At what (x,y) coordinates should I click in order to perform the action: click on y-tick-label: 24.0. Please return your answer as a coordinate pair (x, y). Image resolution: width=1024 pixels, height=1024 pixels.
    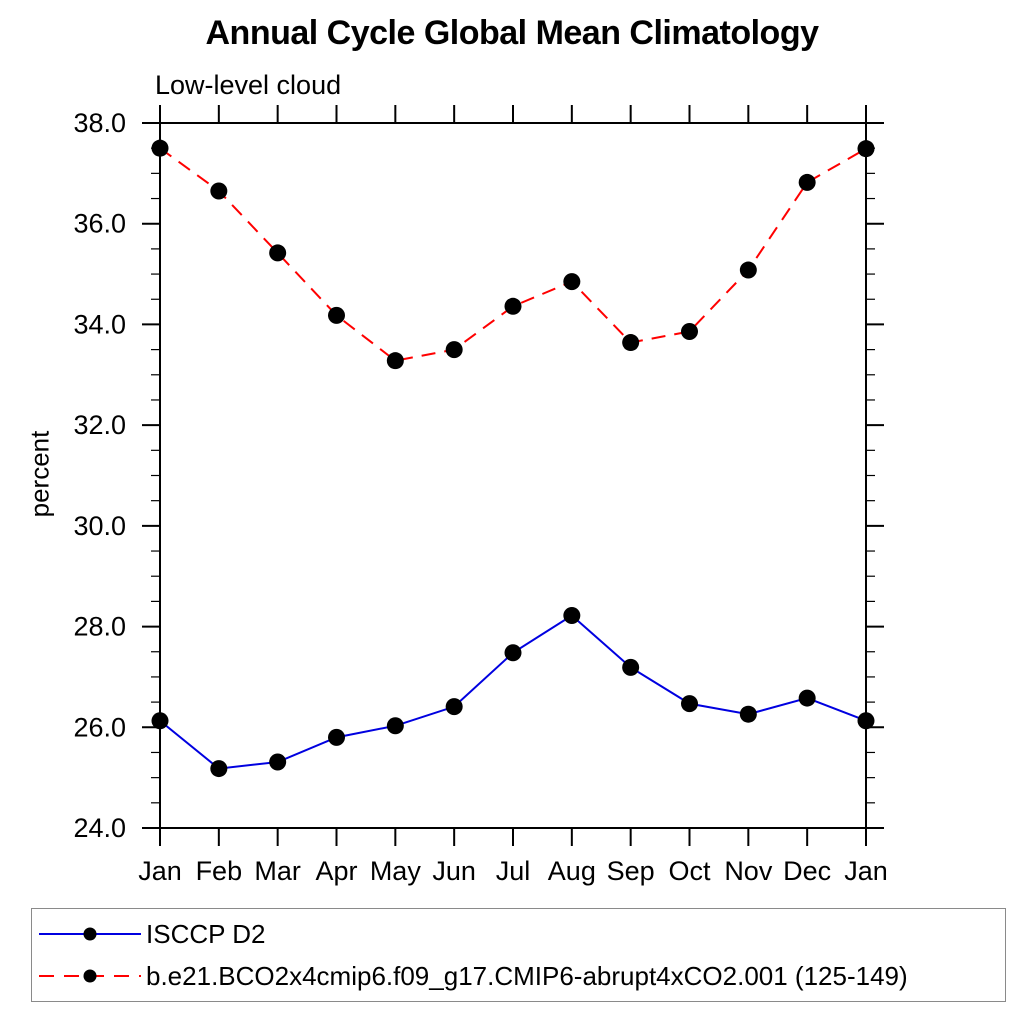
    Looking at the image, I should click on (99, 828).